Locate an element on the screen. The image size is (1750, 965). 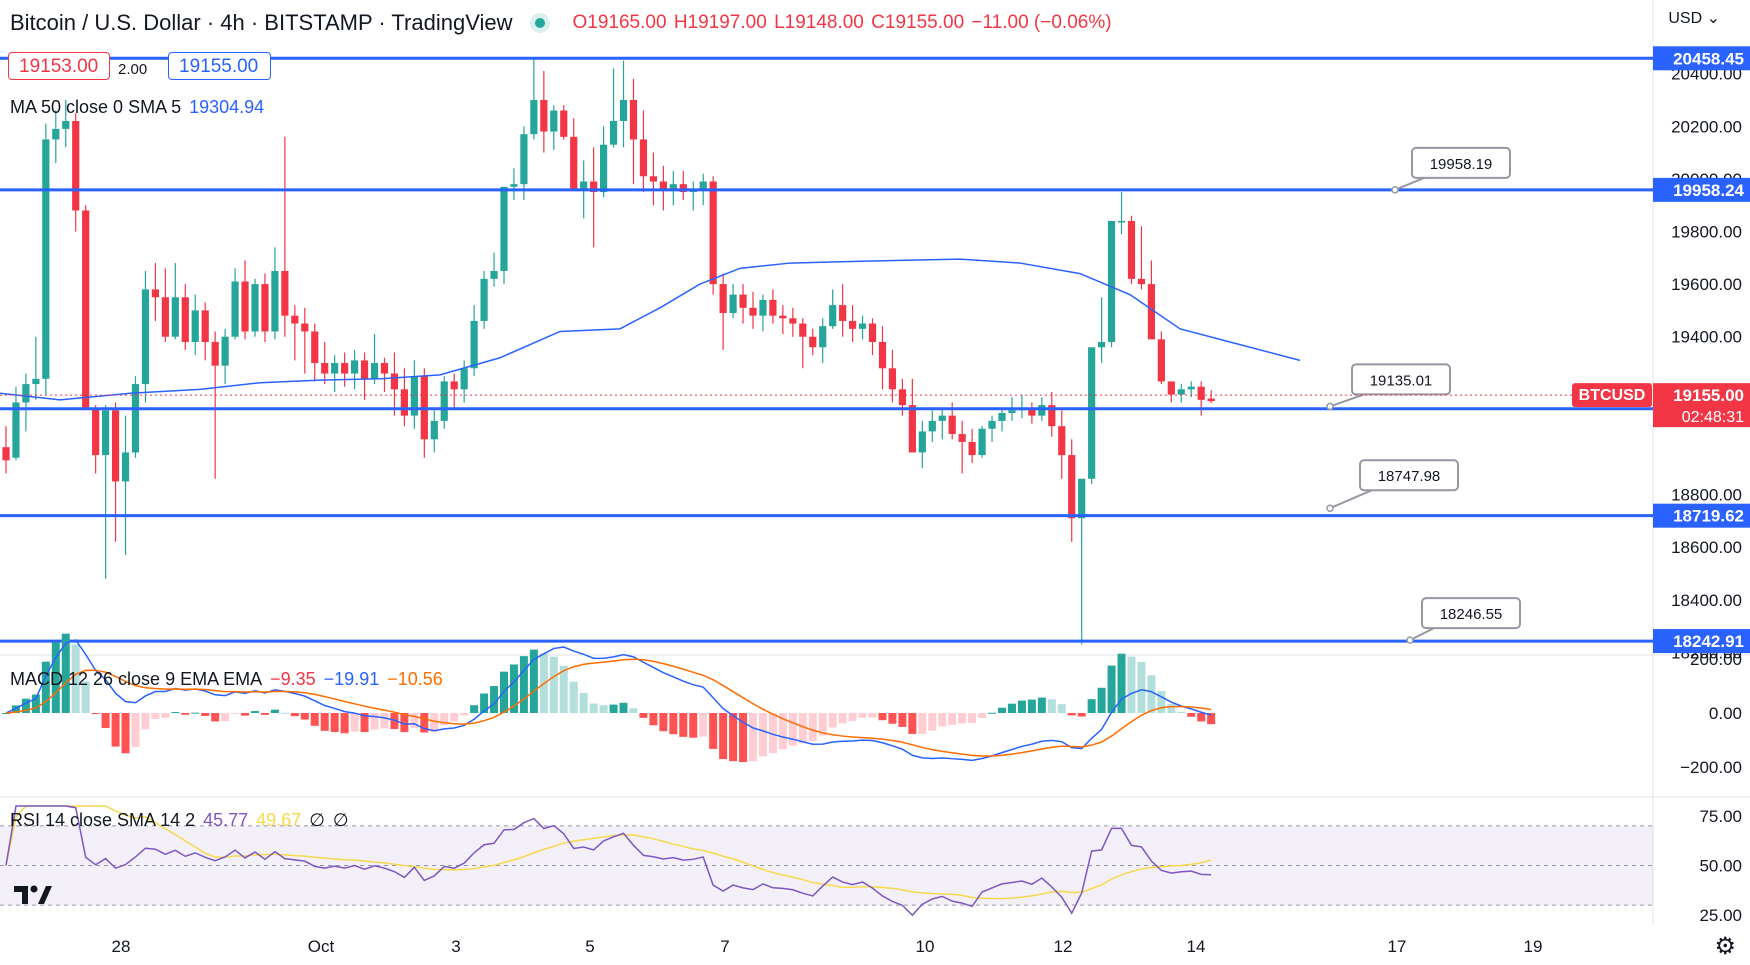
y-tick-label: 18600.00 is located at coordinates (1706, 547).